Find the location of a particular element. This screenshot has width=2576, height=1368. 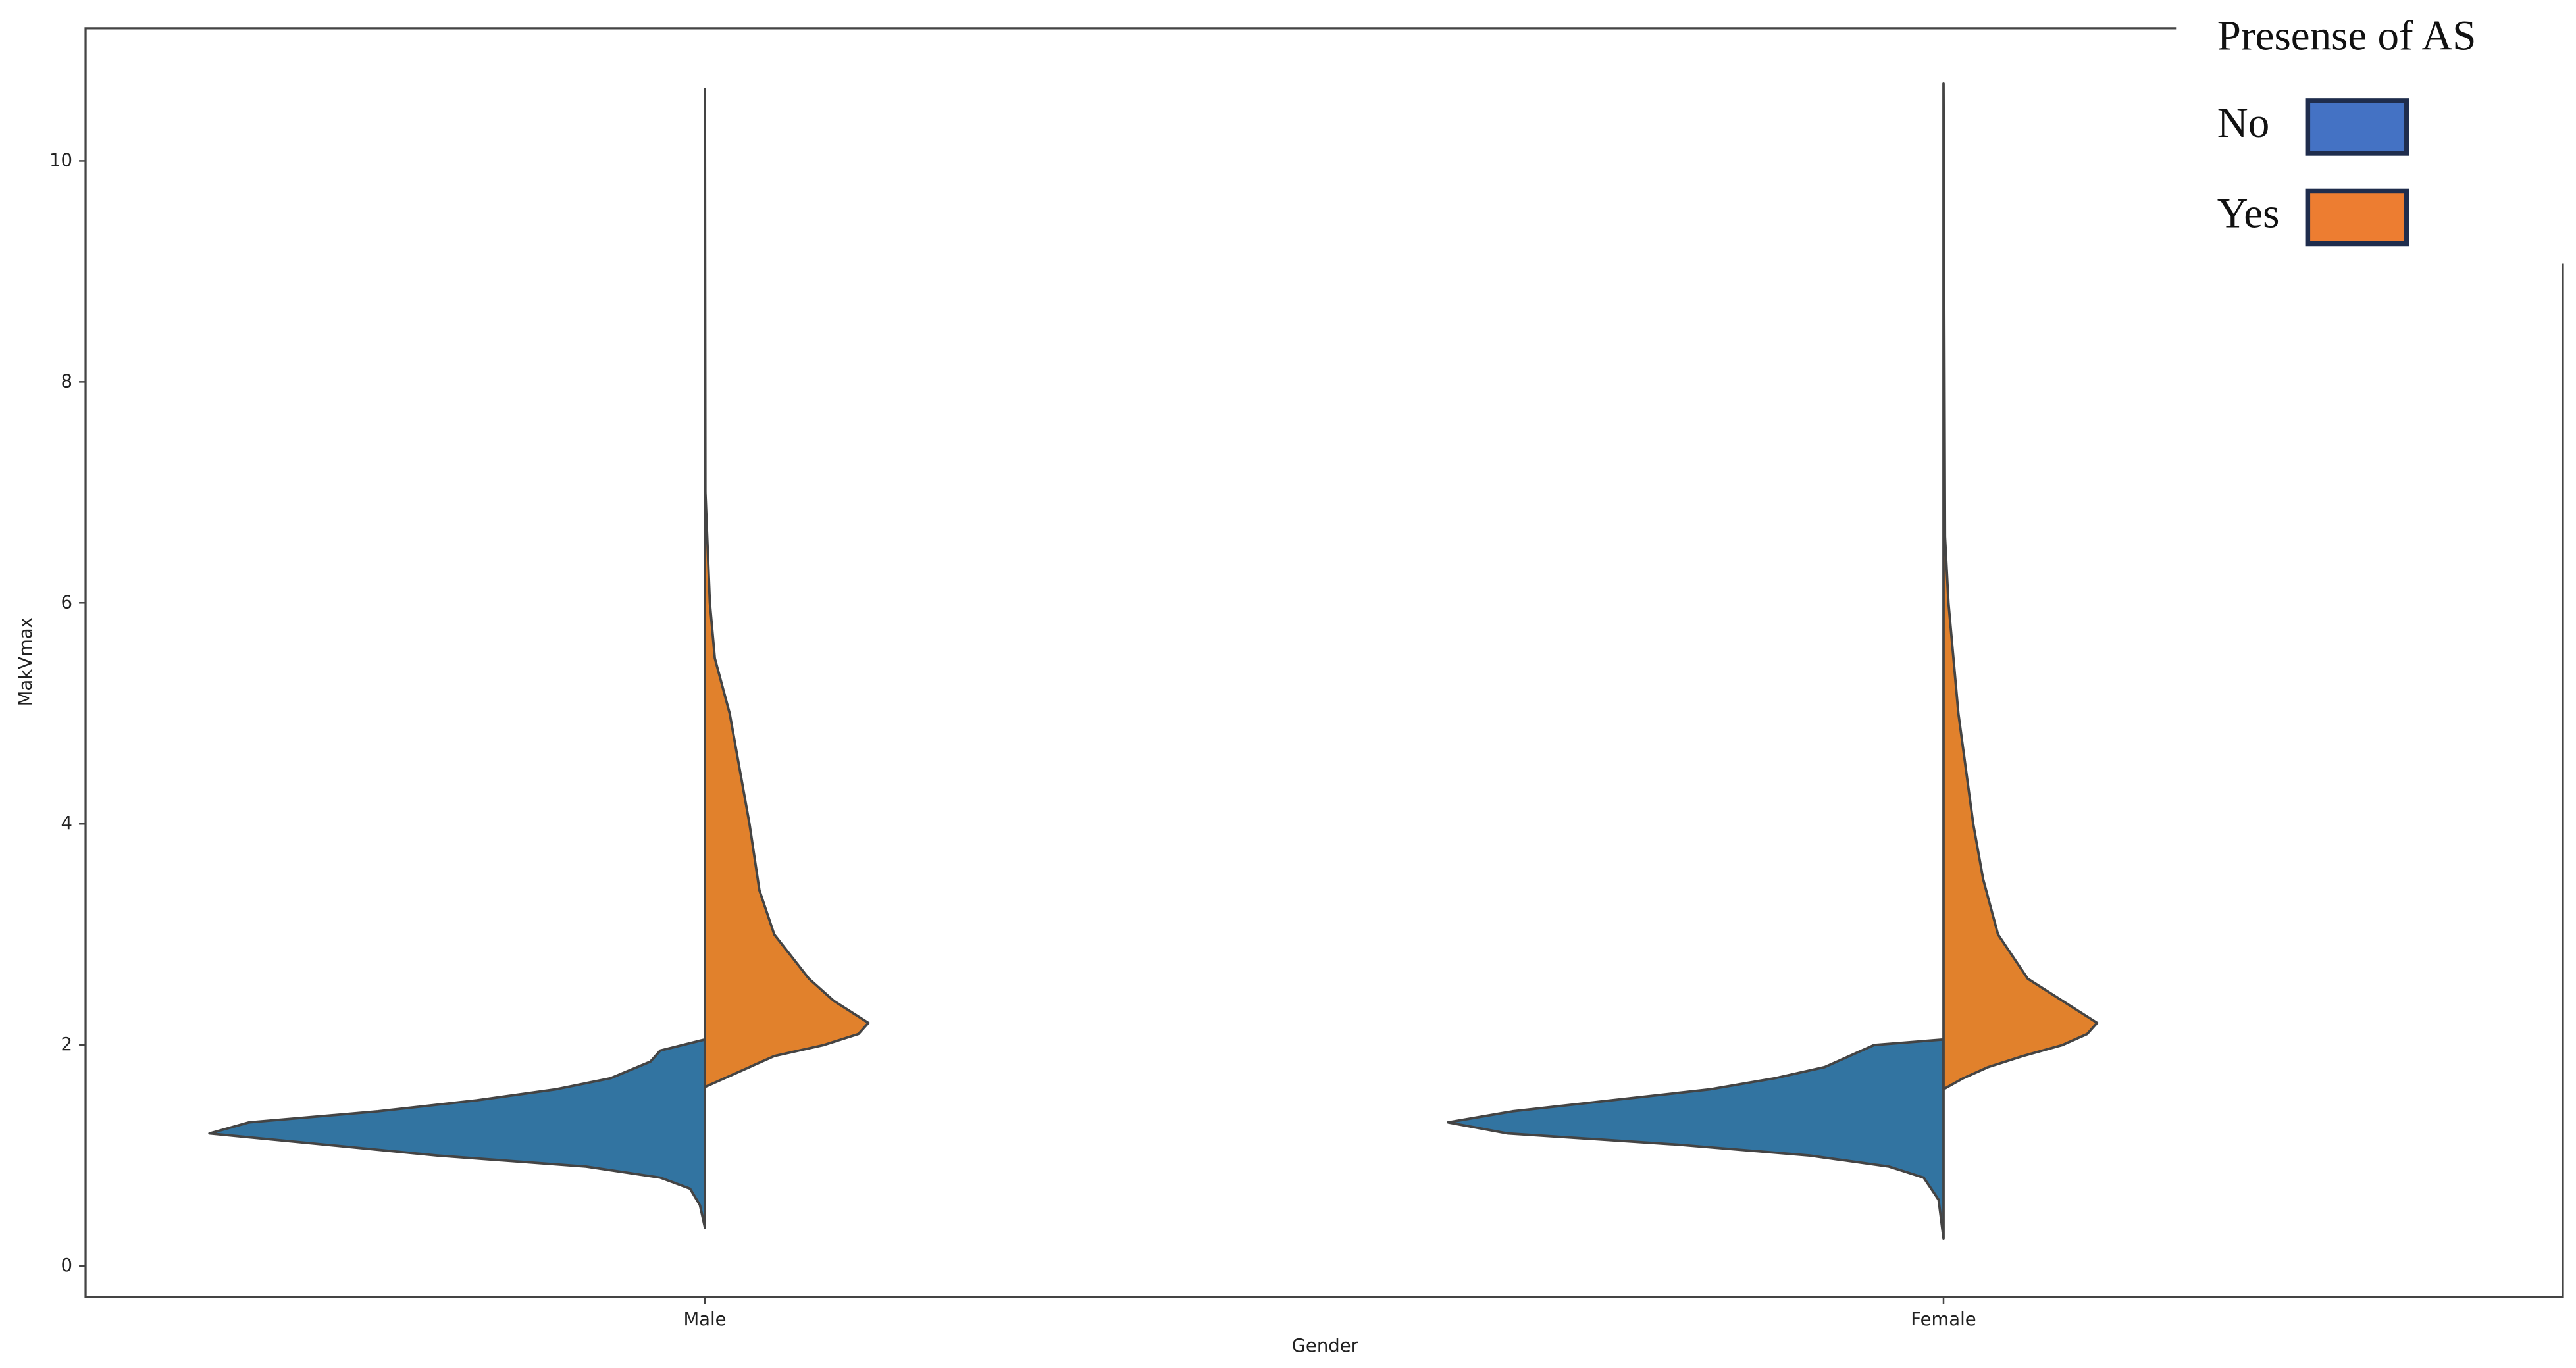

y-tick-label: 10 is located at coordinates (60, 159).